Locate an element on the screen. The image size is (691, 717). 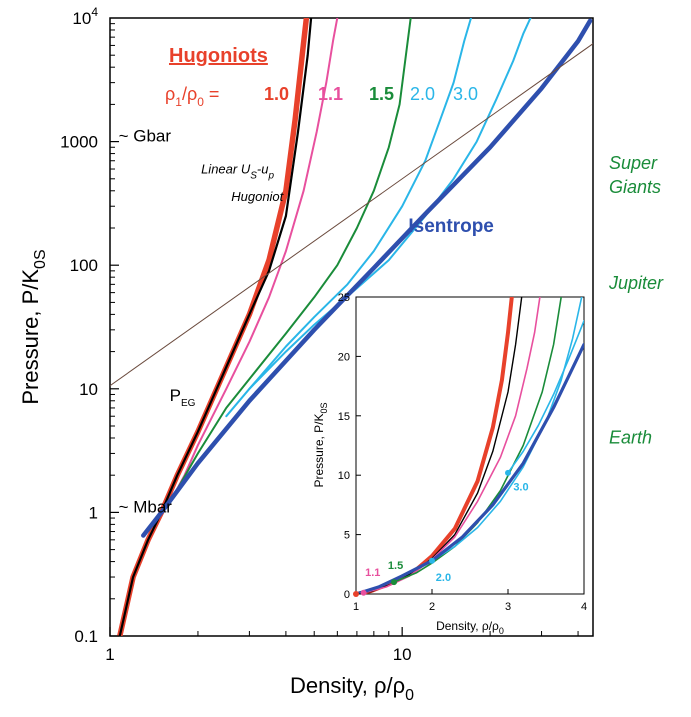
inset-y-tick-label: 5 is located at coordinates (347, 536).